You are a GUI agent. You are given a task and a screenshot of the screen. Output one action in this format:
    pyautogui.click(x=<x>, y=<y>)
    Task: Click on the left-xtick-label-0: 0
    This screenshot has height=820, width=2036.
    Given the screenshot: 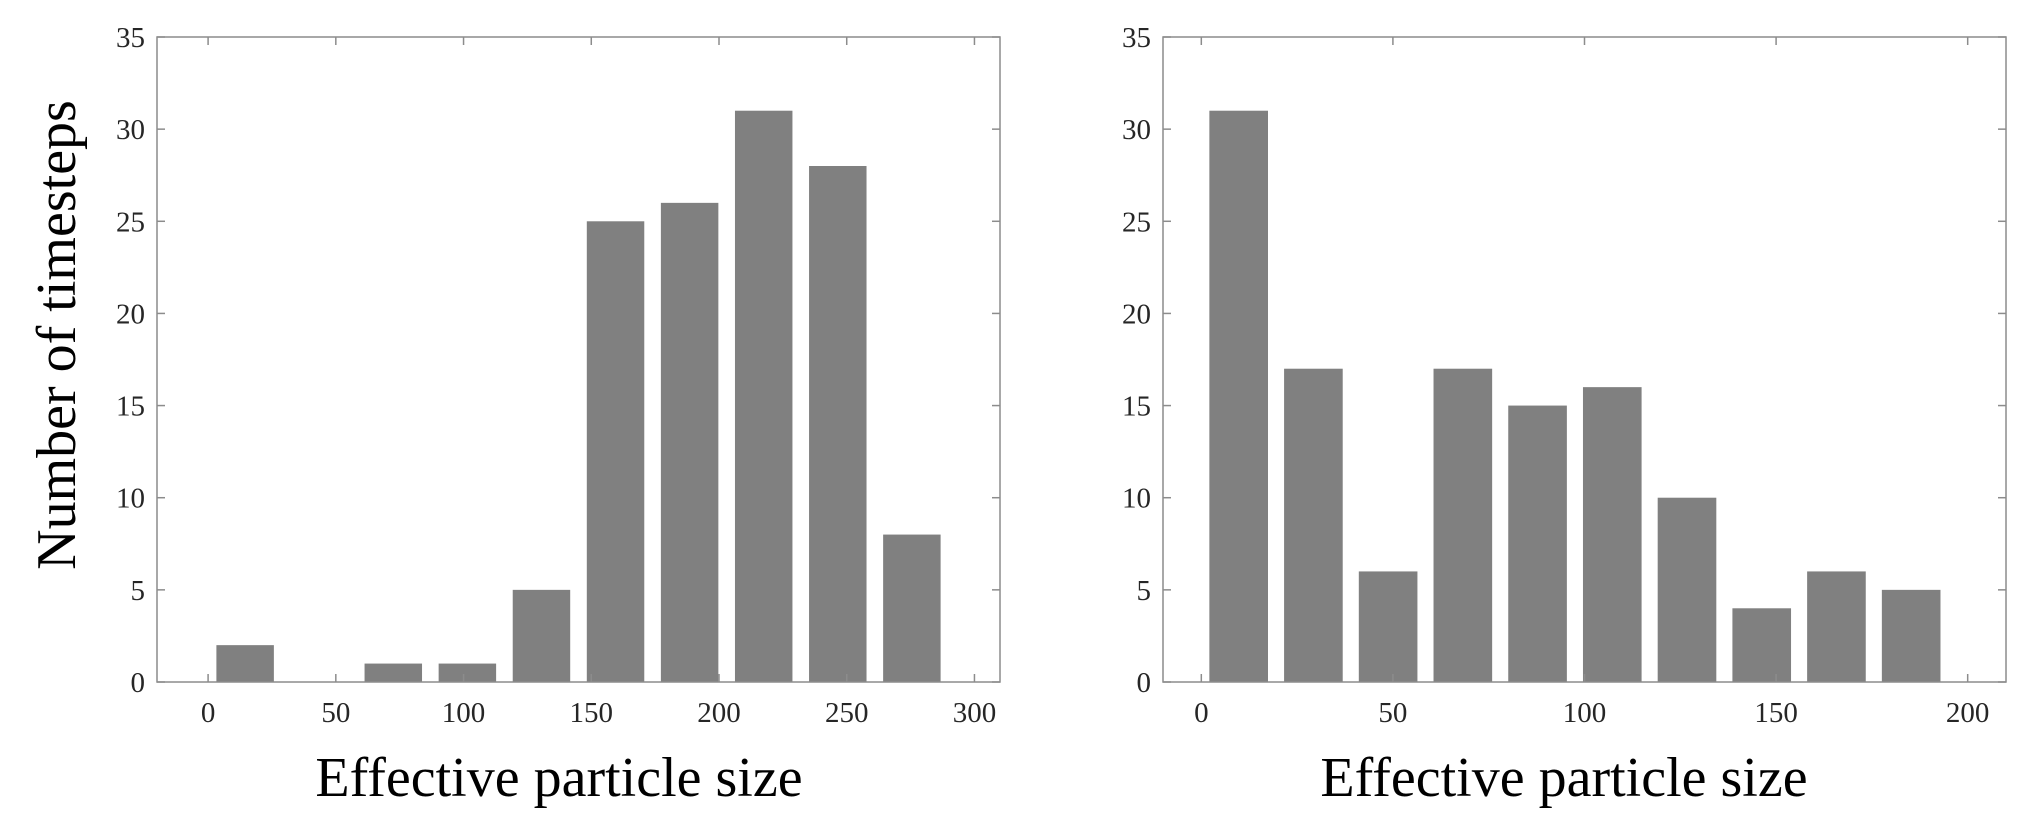 What is the action you would take?
    pyautogui.click(x=208, y=713)
    